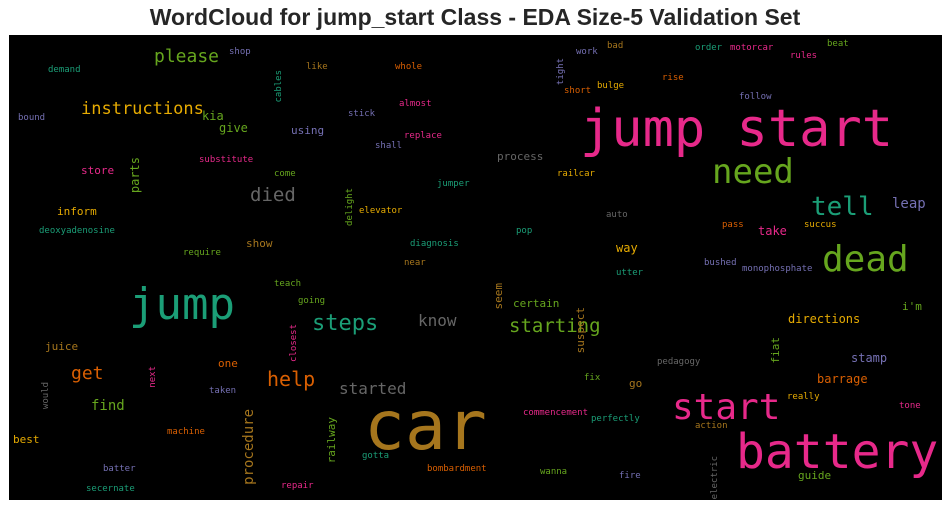  Describe the element at coordinates (803, 397) in the screenshot. I see `word-really: really` at that location.